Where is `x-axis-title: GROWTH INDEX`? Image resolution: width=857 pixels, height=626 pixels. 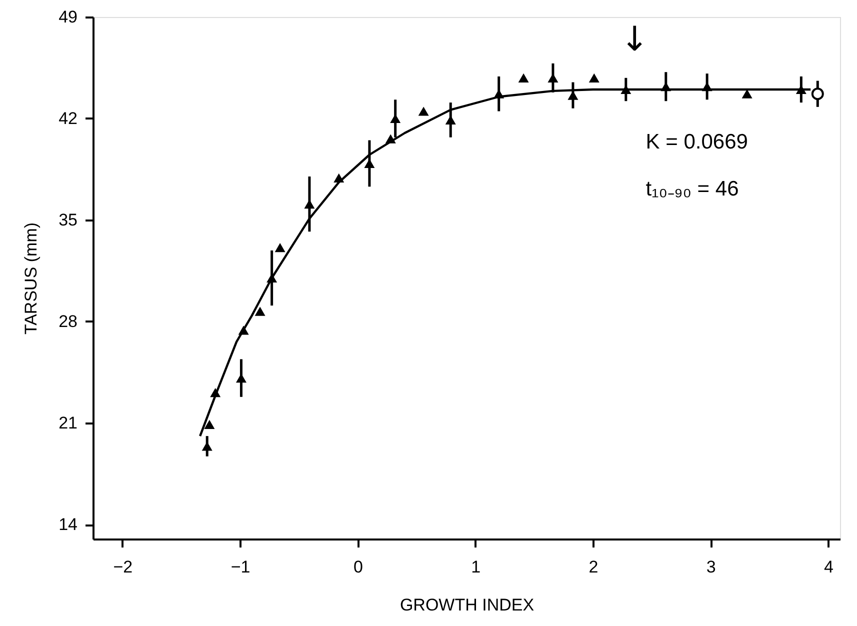 x-axis-title: GROWTH INDEX is located at coordinates (467, 605).